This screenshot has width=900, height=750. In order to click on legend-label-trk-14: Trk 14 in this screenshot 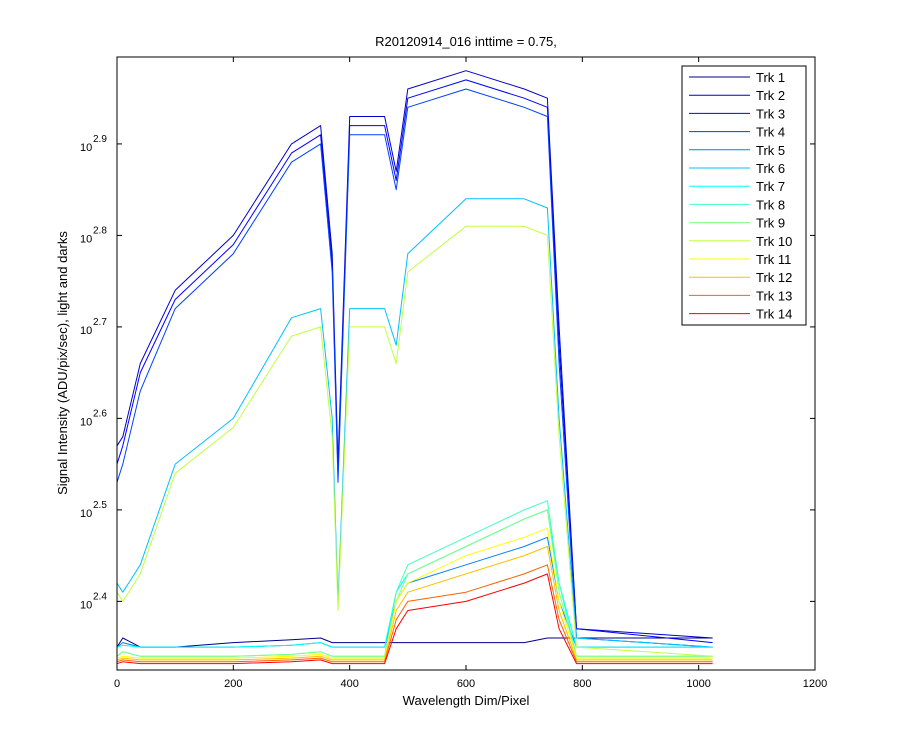, I will do `click(774, 314)`.